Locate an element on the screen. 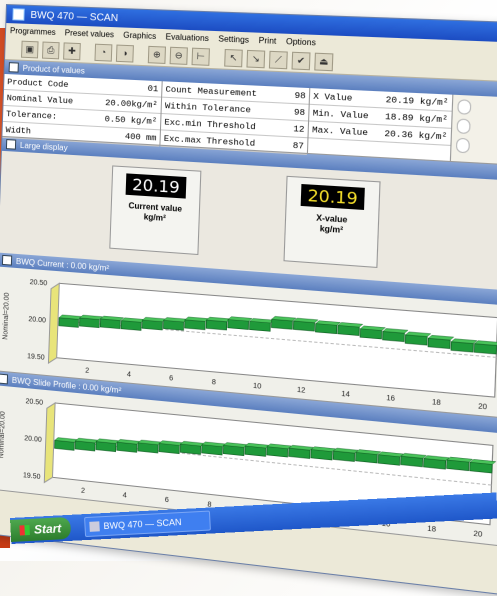  value-label: Tolerance: is located at coordinates (31, 115).